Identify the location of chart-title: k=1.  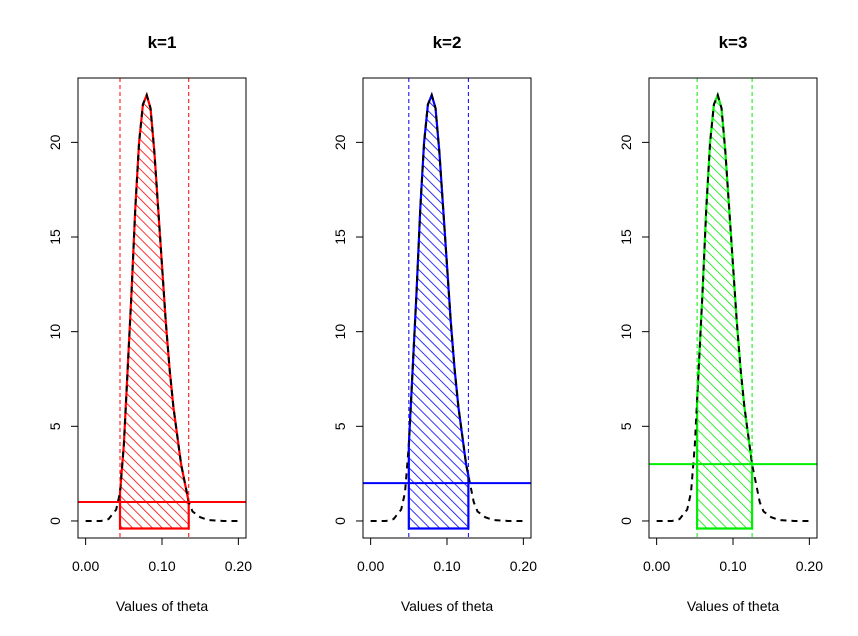
(162, 42).